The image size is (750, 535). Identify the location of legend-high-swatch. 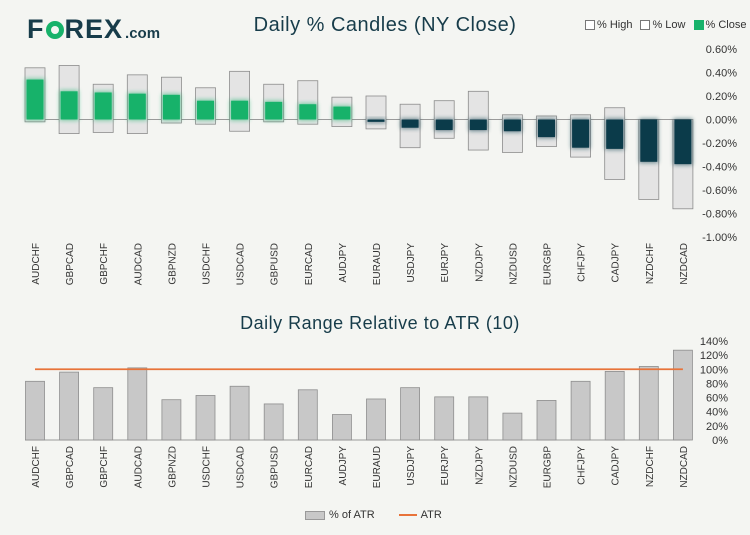
(590, 25).